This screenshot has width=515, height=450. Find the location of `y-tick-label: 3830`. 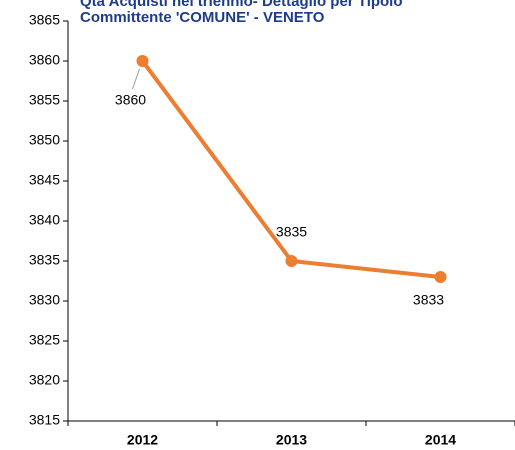

y-tick-label: 3830 is located at coordinates (44, 300).